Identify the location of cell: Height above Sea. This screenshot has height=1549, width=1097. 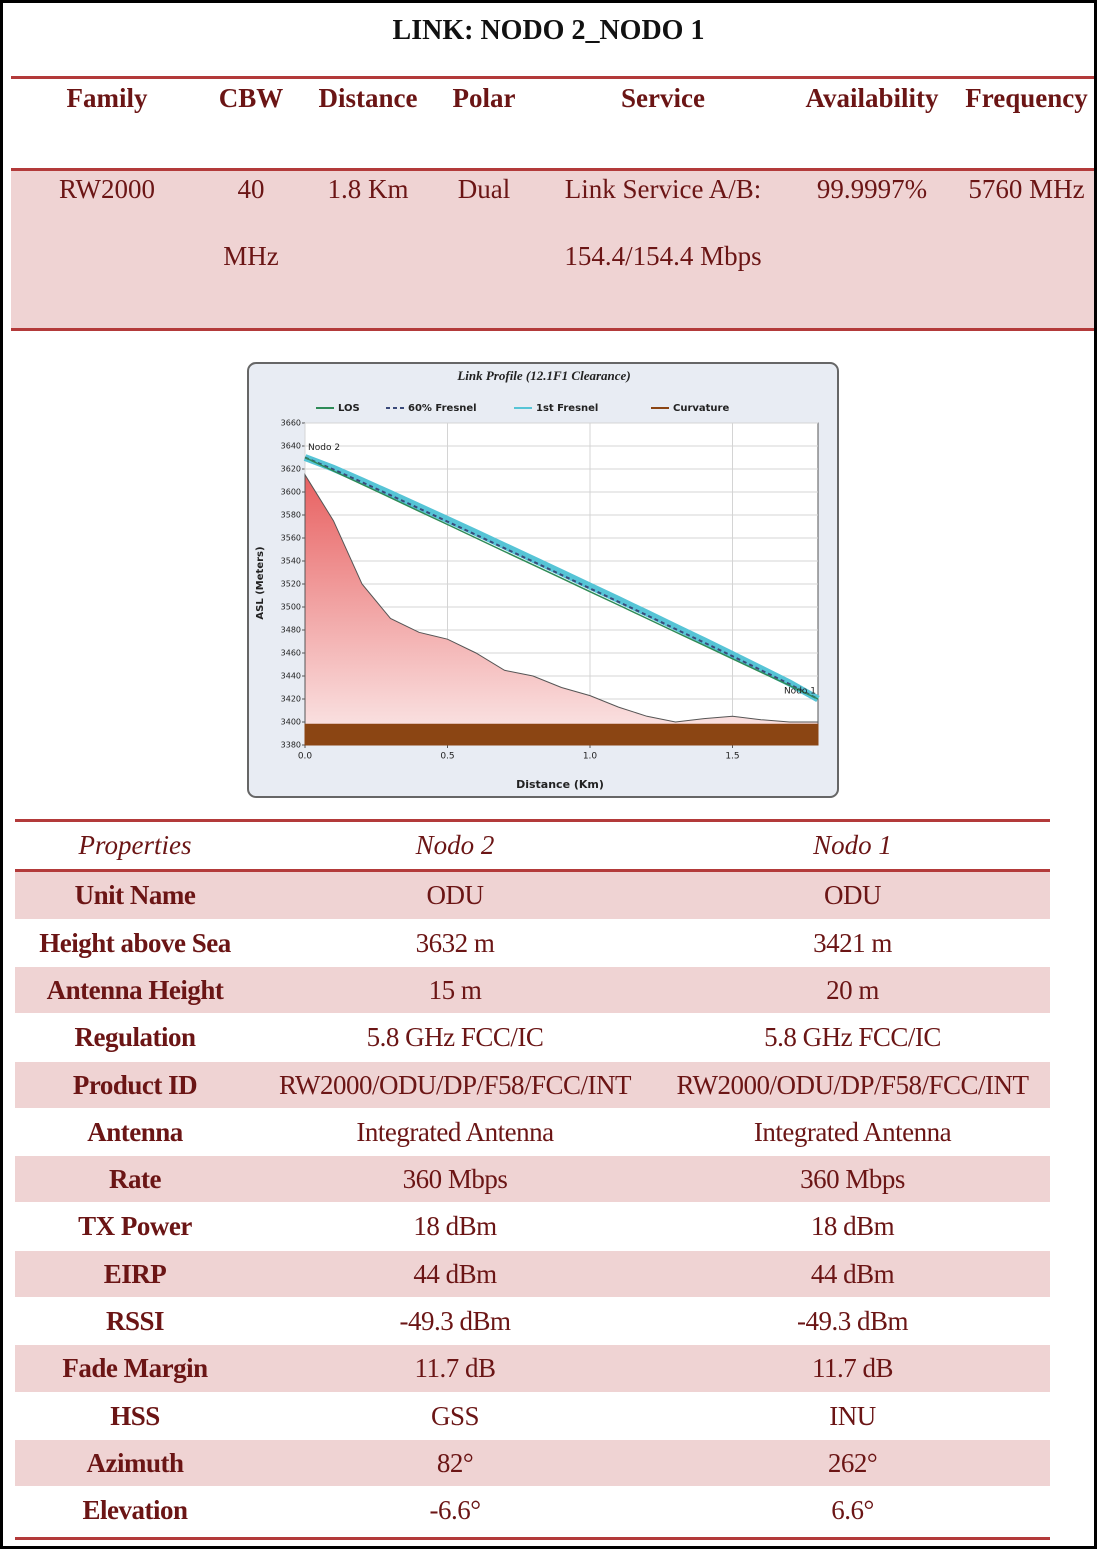
(135, 942).